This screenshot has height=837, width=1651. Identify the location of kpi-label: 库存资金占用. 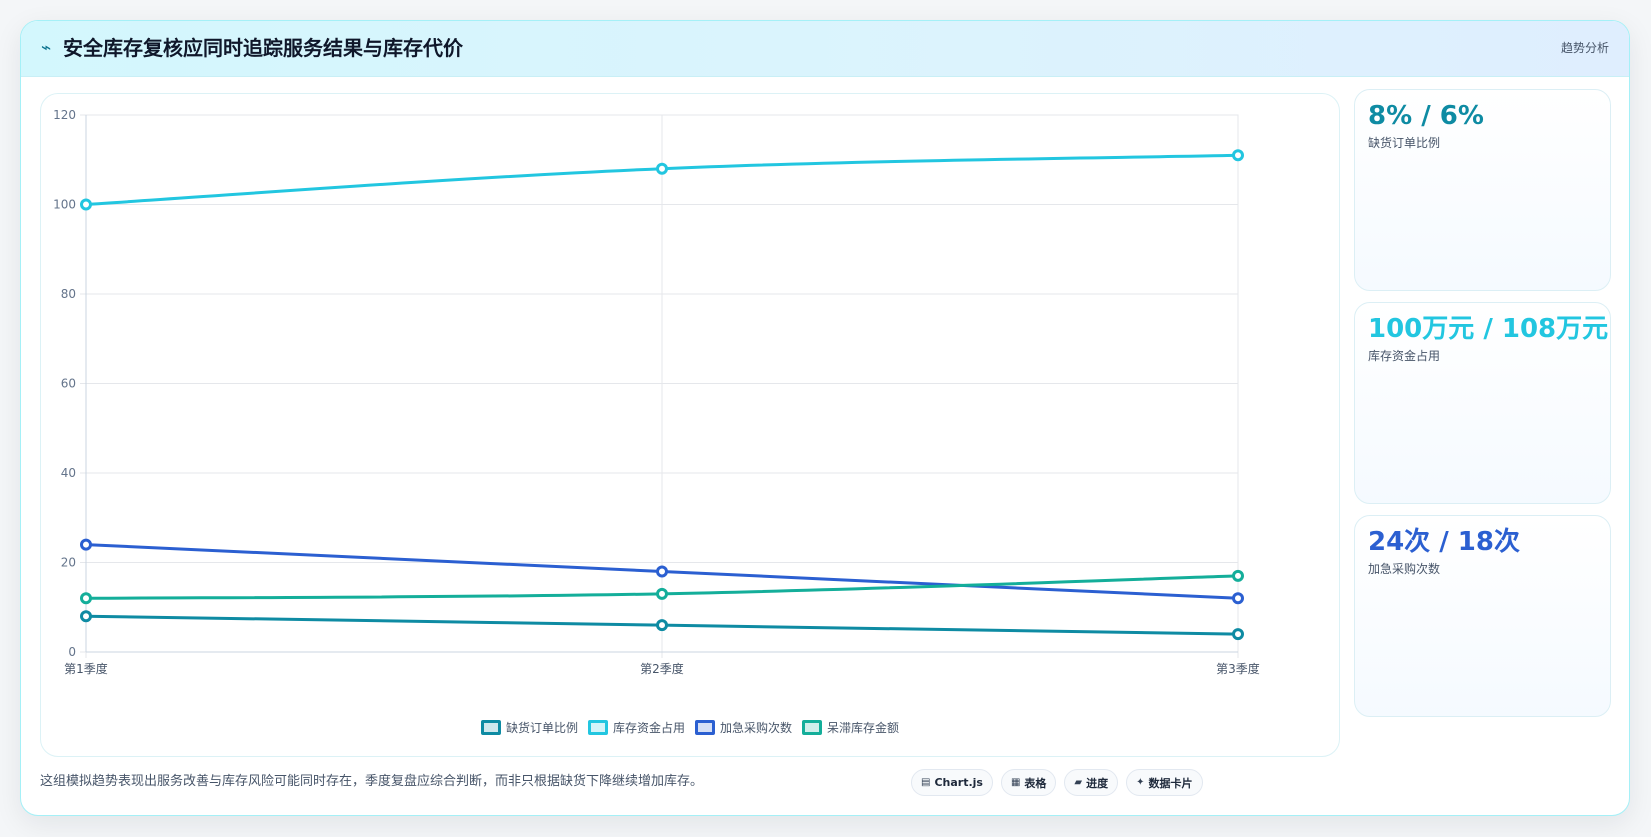
(1404, 356).